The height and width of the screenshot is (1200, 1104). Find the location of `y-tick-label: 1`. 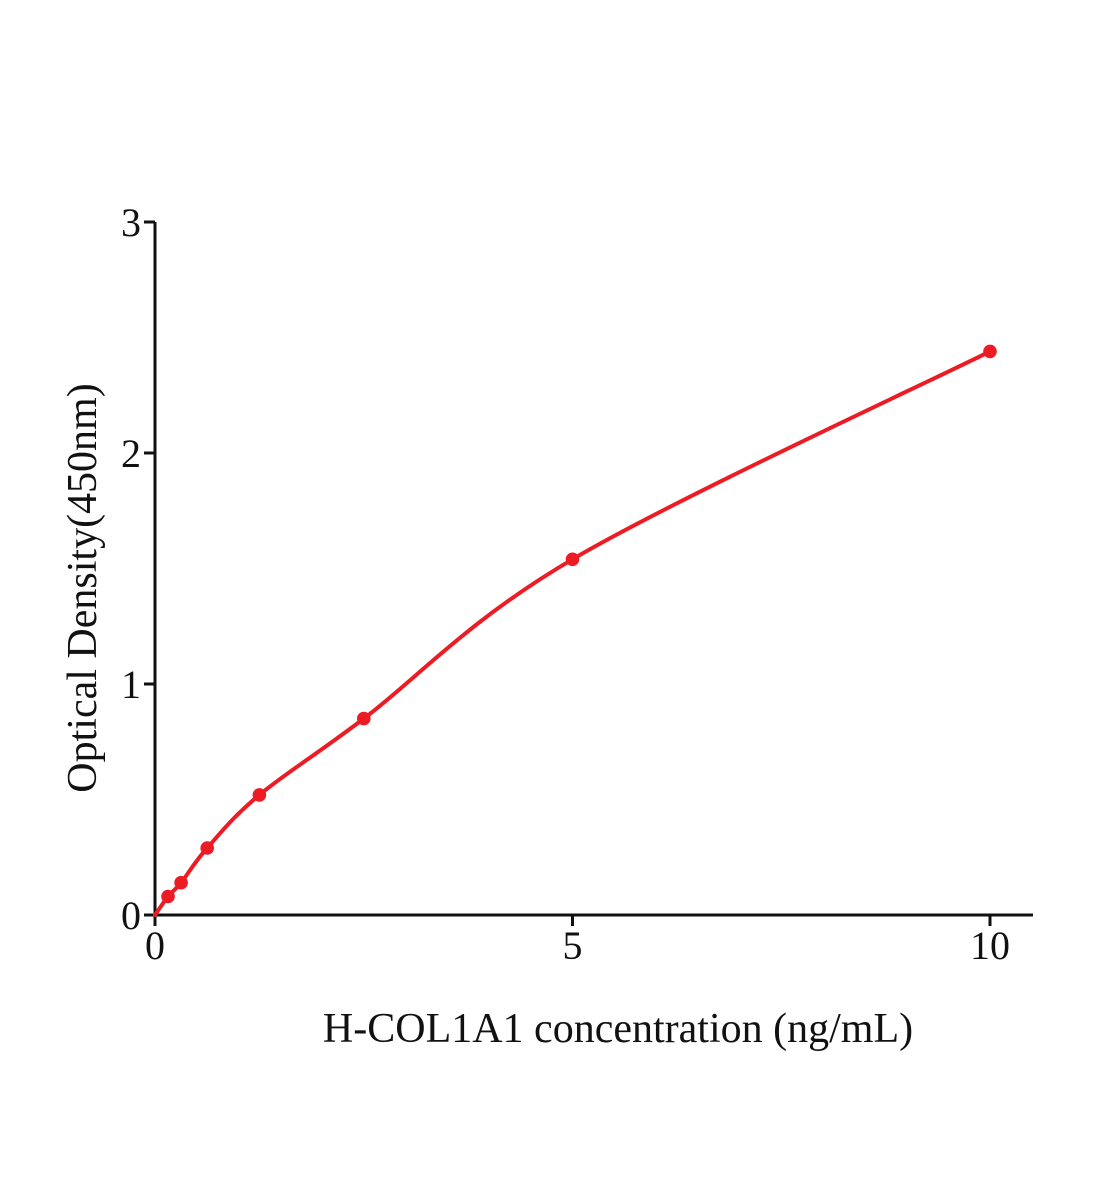

y-tick-label: 1 is located at coordinates (131, 684).